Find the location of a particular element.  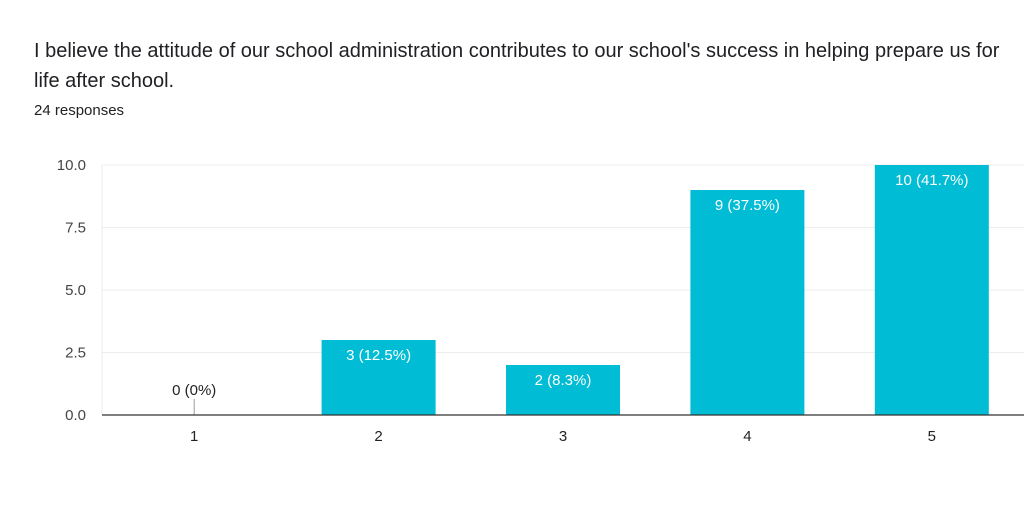

data-label: 9 (37.5%) is located at coordinates (747, 205).